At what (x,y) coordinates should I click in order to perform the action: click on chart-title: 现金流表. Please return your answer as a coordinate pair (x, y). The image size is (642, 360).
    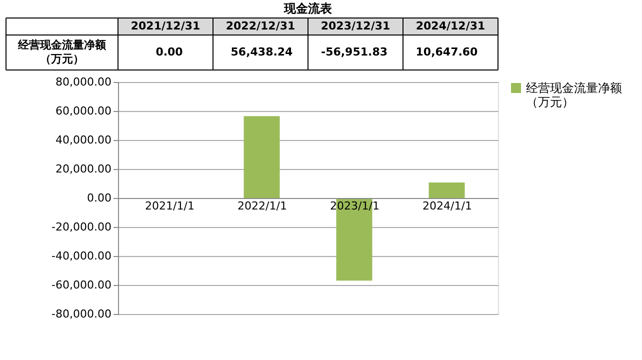
    Looking at the image, I should click on (308, 9).